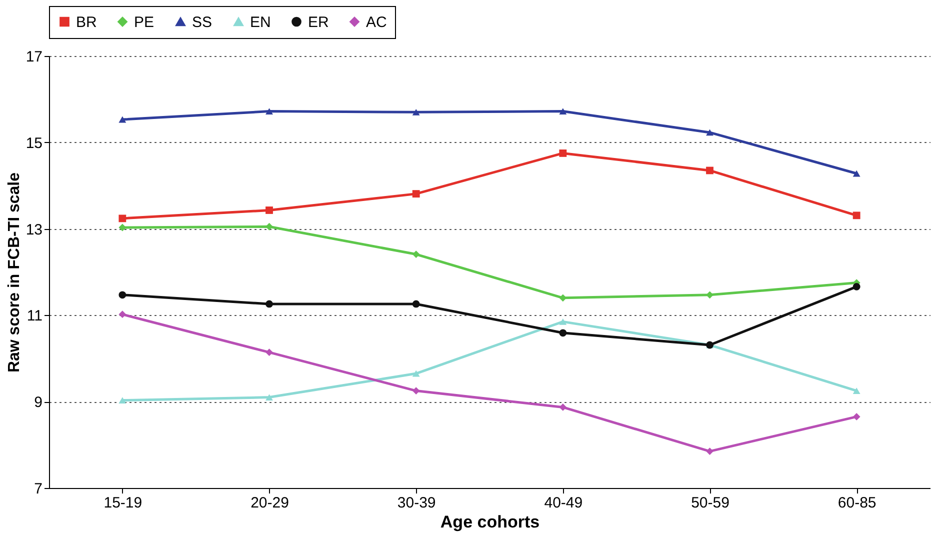  I want to click on legend-label: PE, so click(144, 22).